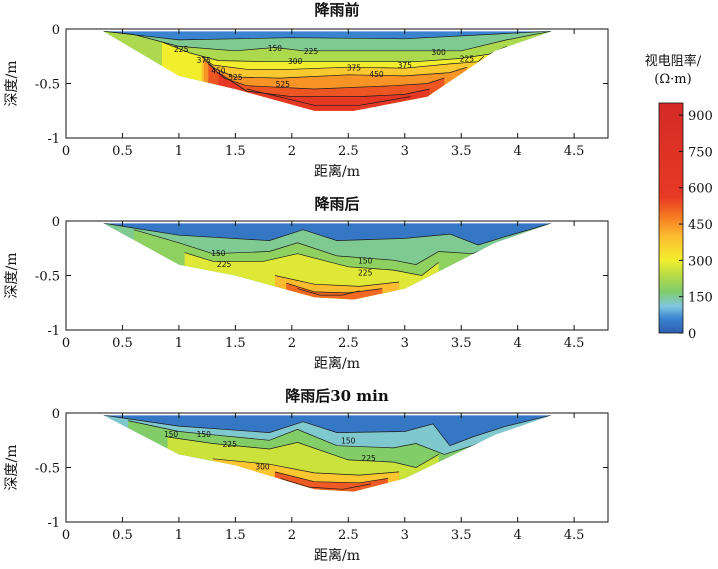 The width and height of the screenshot is (718, 569). What do you see at coordinates (337, 396) in the screenshot?
I see `panel-title: 降雨后30 min` at bounding box center [337, 396].